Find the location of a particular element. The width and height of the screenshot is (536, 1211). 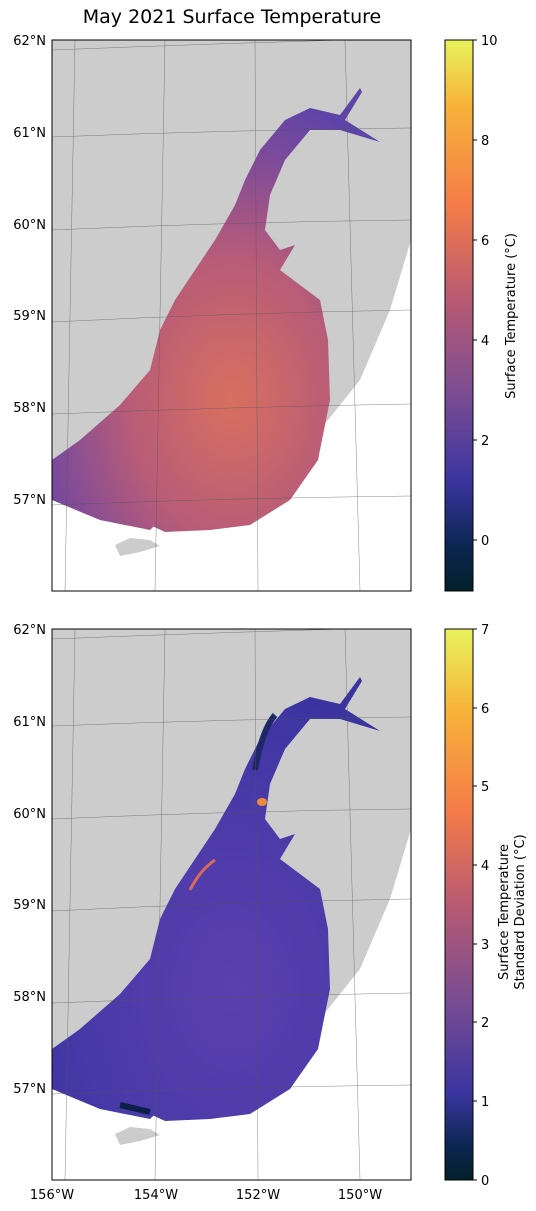

low-std-channel is located at coordinates (265, 742).